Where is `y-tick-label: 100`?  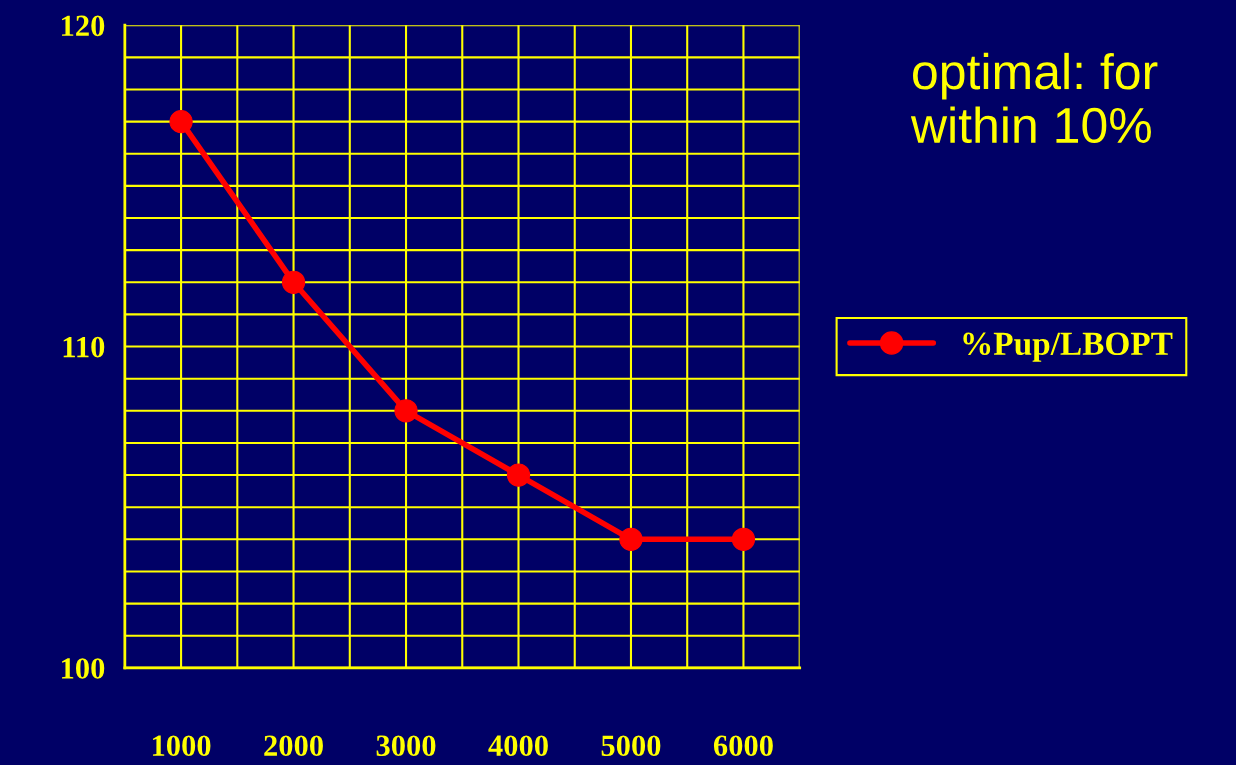 y-tick-label: 100 is located at coordinates (83, 668).